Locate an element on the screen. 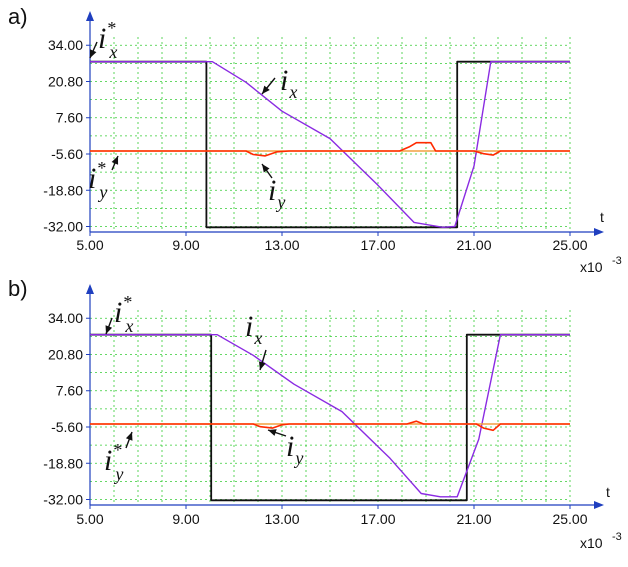 The width and height of the screenshot is (628, 567). panel-label: a) is located at coordinates (18, 16).